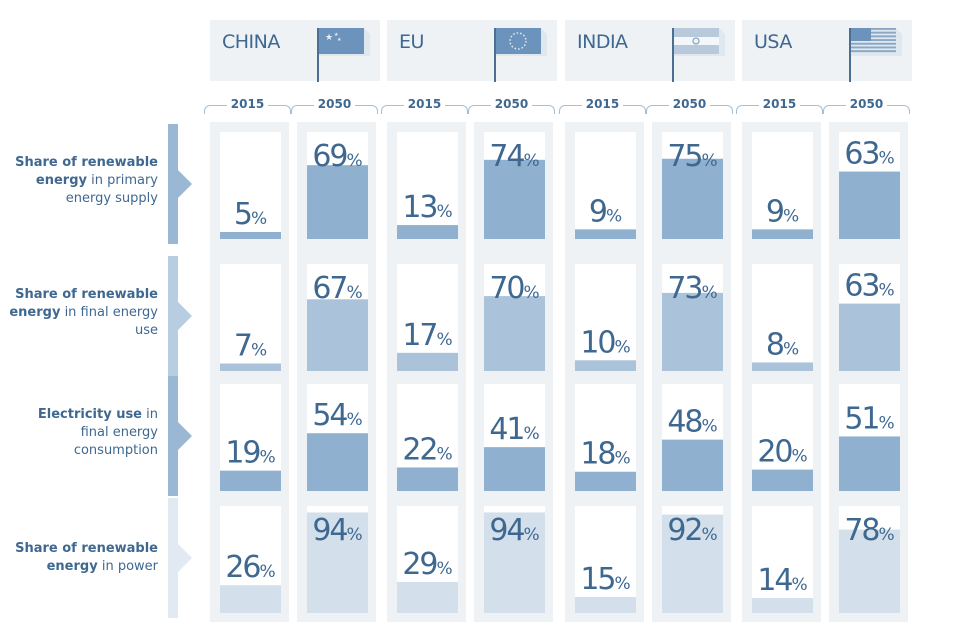  What do you see at coordinates (127, 566) in the screenshot?
I see `indicator-label-rest: in power` at bounding box center [127, 566].